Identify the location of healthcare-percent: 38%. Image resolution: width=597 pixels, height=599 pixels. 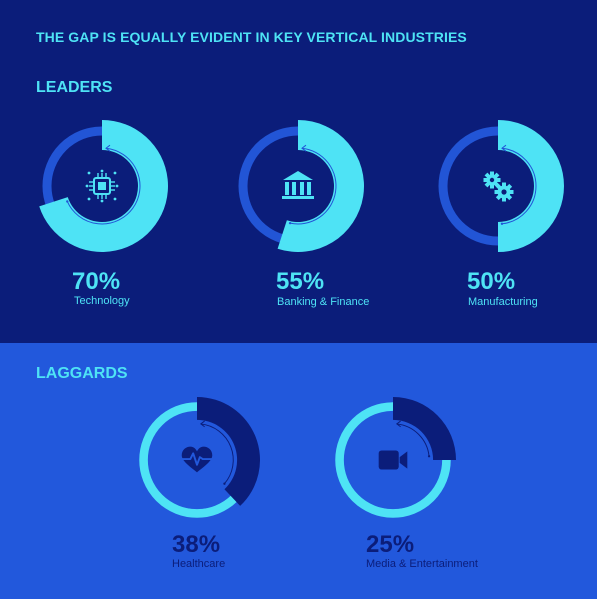
(196, 544).